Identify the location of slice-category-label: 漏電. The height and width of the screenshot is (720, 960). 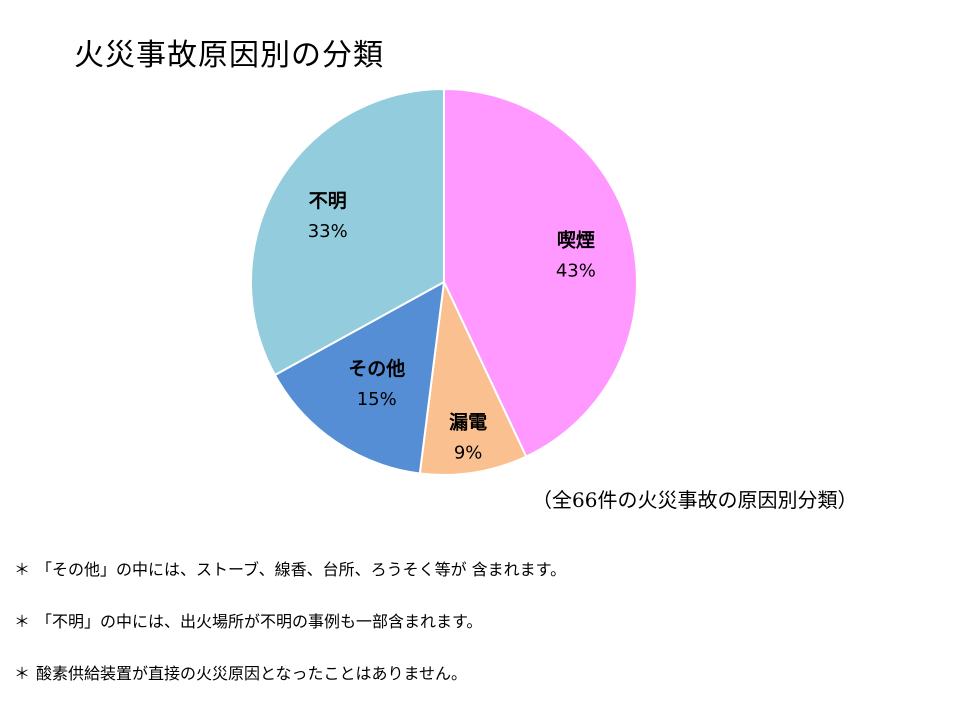
(468, 422).